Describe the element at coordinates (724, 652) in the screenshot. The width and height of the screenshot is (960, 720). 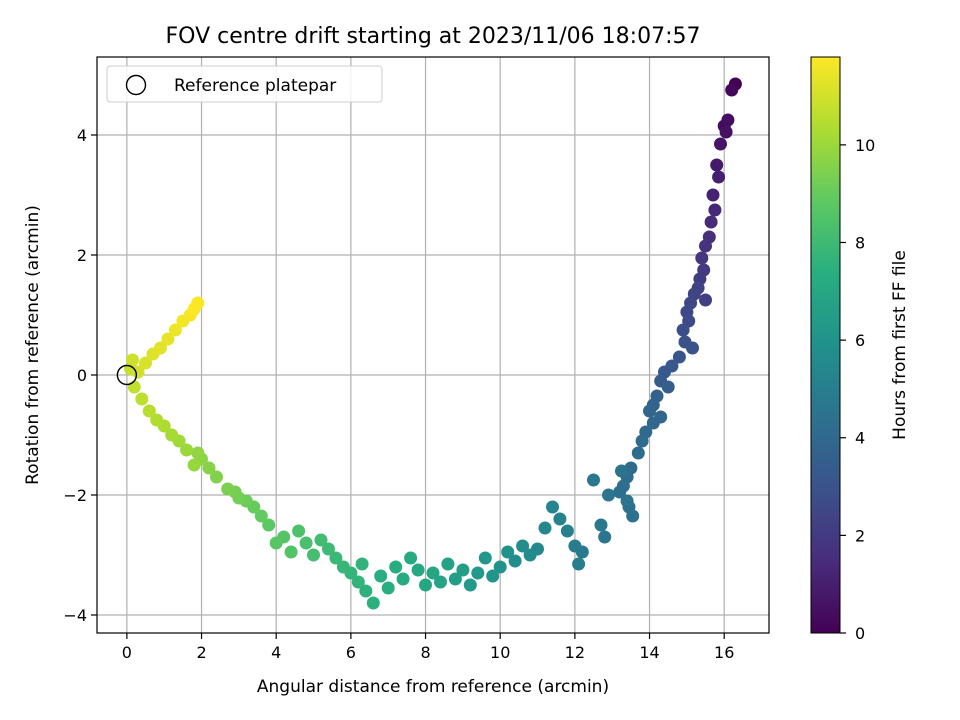
I see `x-tick-label: 16` at that location.